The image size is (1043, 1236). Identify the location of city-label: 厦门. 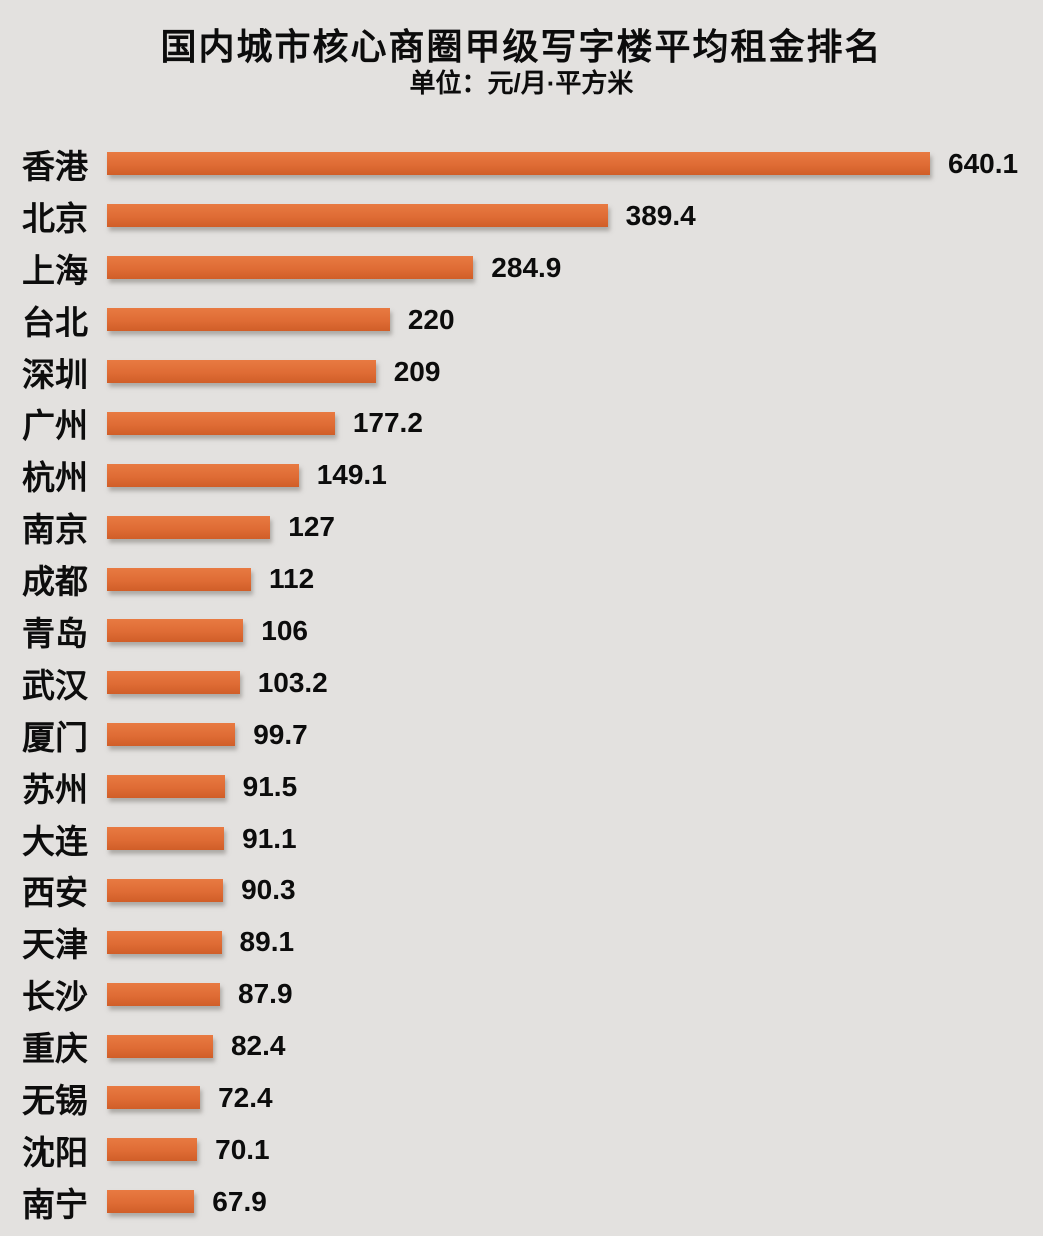
(55, 737).